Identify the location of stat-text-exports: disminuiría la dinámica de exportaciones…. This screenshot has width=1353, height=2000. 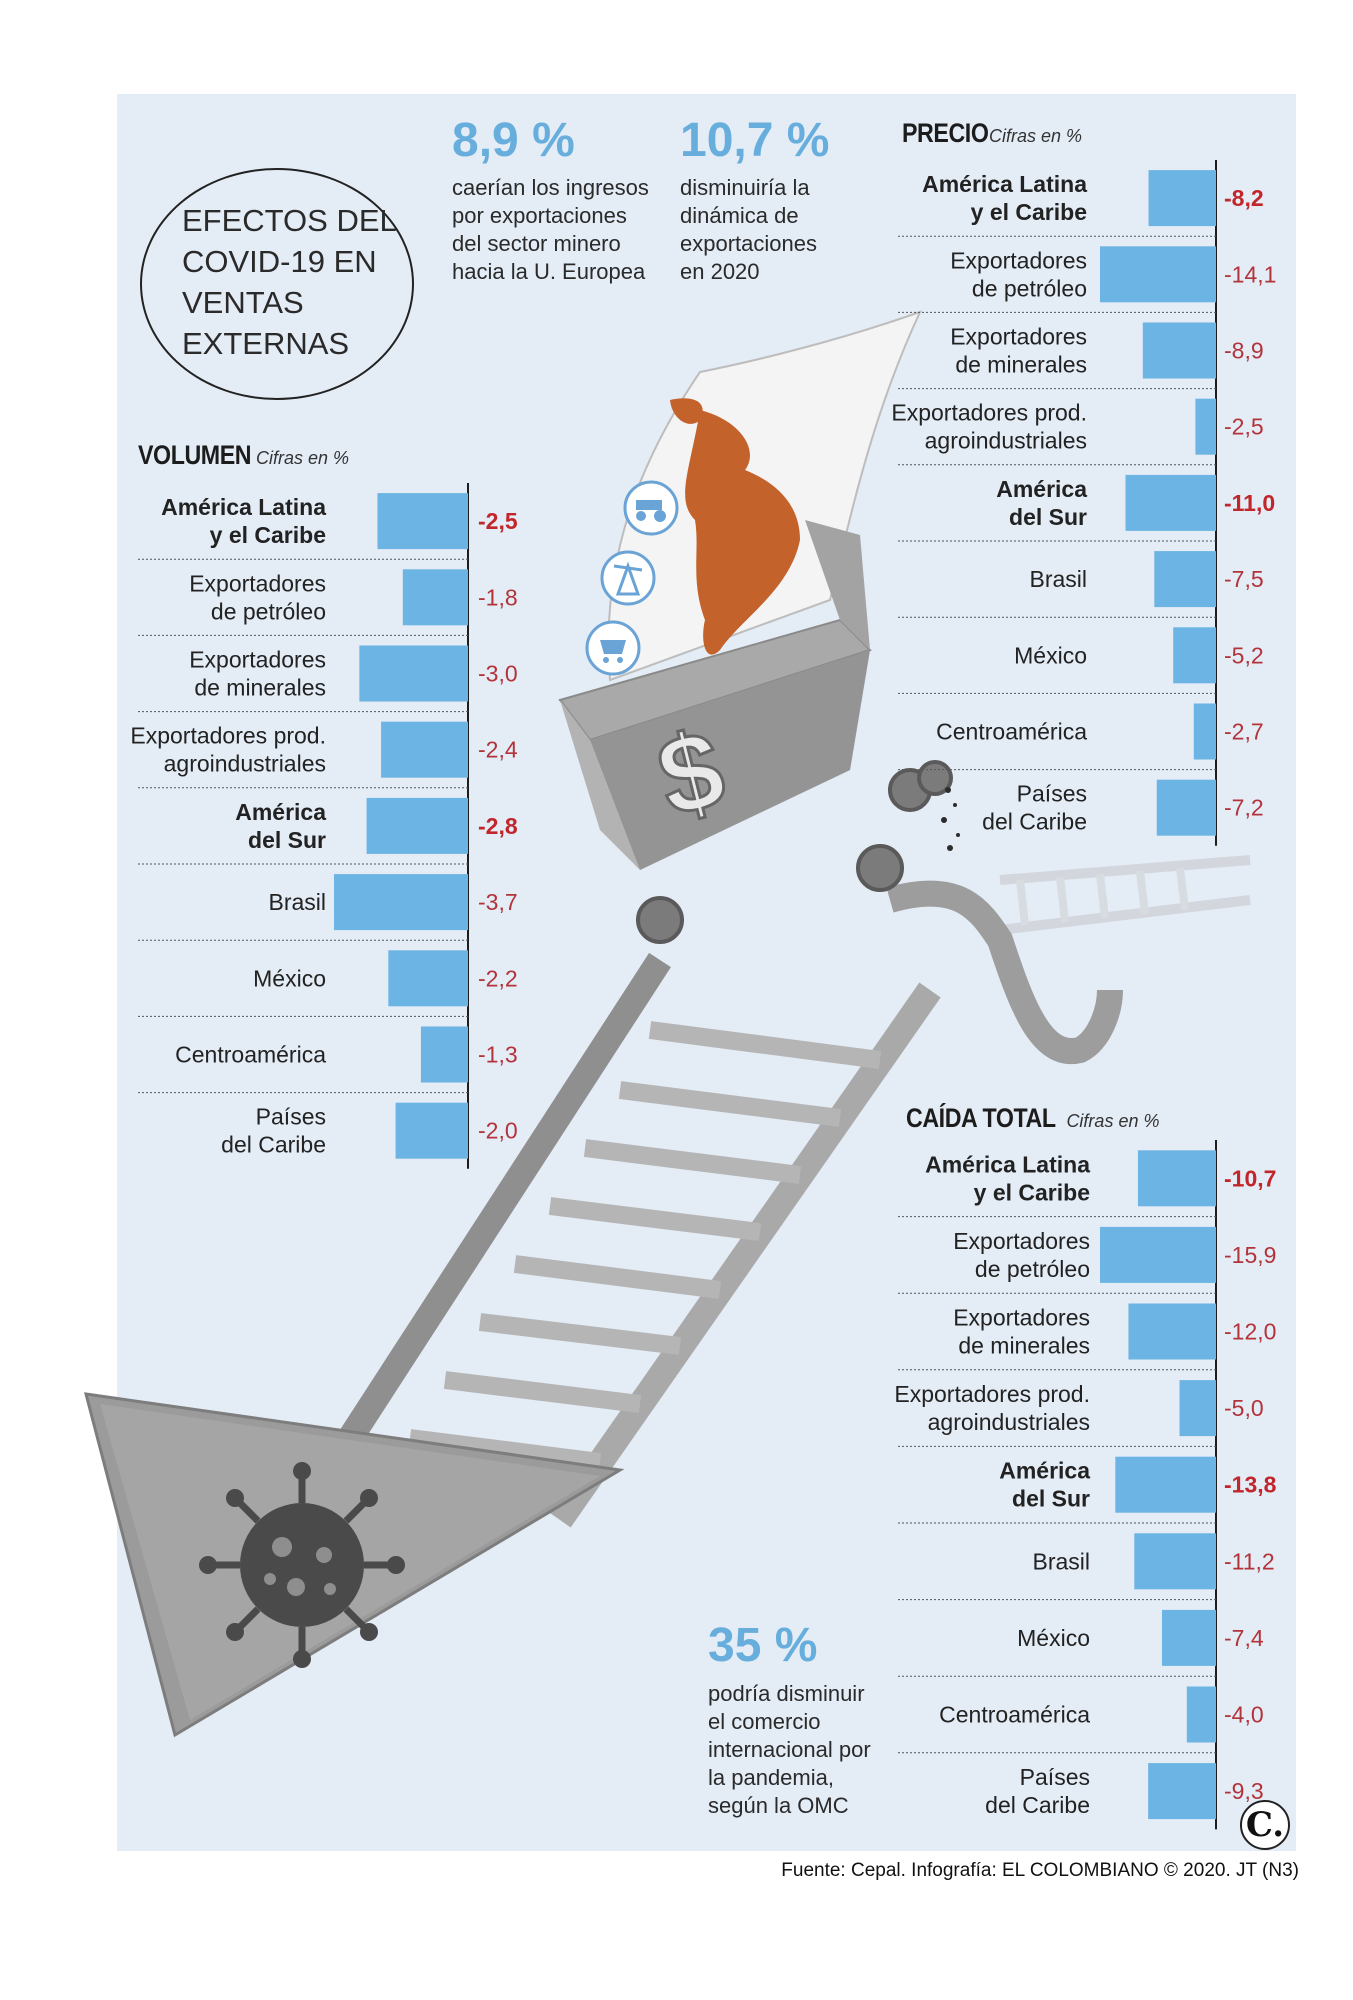
(748, 229).